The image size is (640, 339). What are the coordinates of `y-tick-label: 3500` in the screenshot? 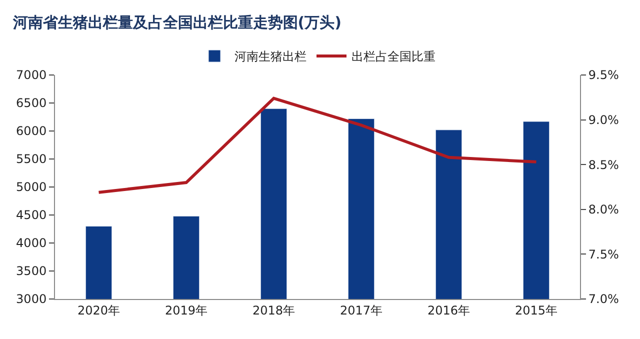 It's located at (31, 271).